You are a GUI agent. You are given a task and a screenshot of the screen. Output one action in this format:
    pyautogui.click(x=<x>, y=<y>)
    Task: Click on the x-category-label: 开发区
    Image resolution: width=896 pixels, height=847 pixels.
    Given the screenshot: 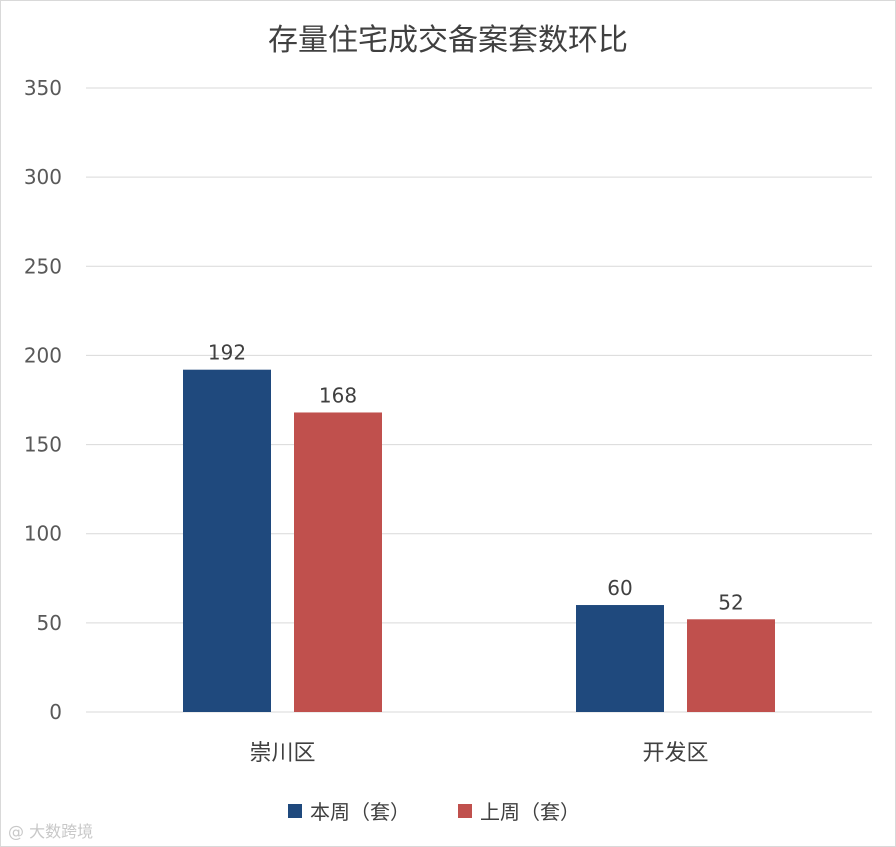 What is the action you would take?
    pyautogui.click(x=675, y=753)
    